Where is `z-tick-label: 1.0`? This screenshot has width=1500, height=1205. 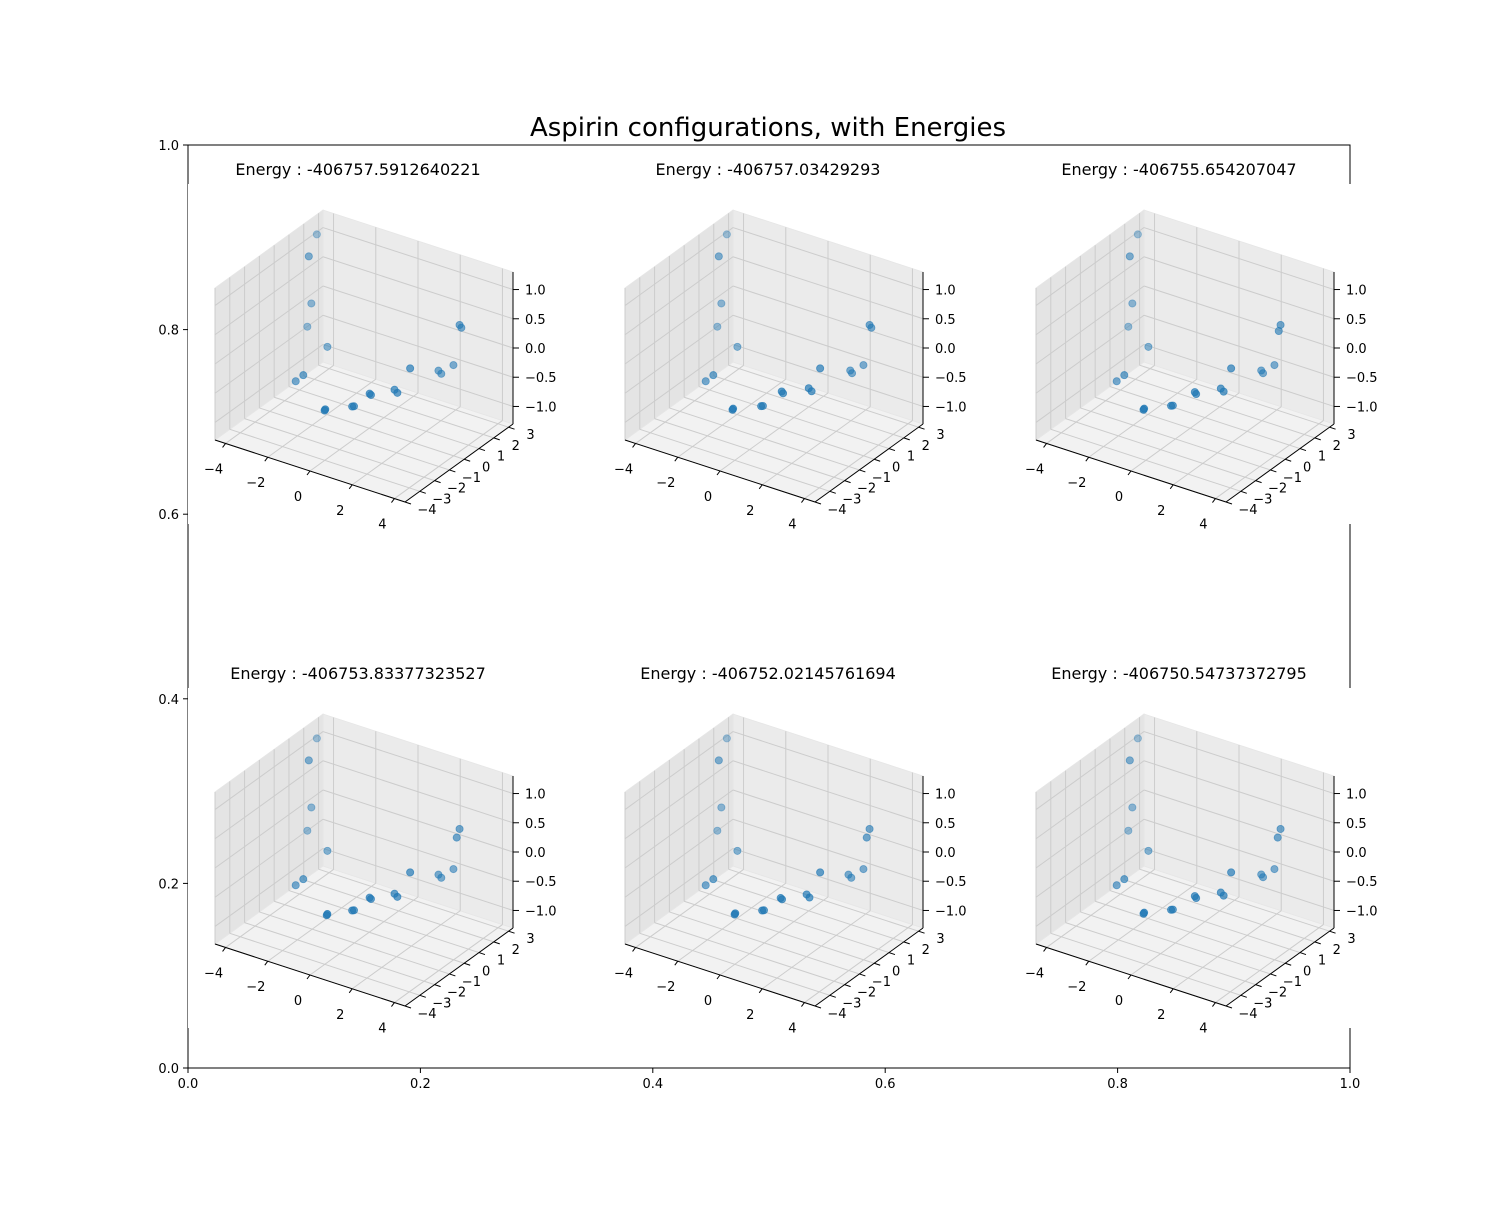
z-tick-label: 1.0 is located at coordinates (1356, 795).